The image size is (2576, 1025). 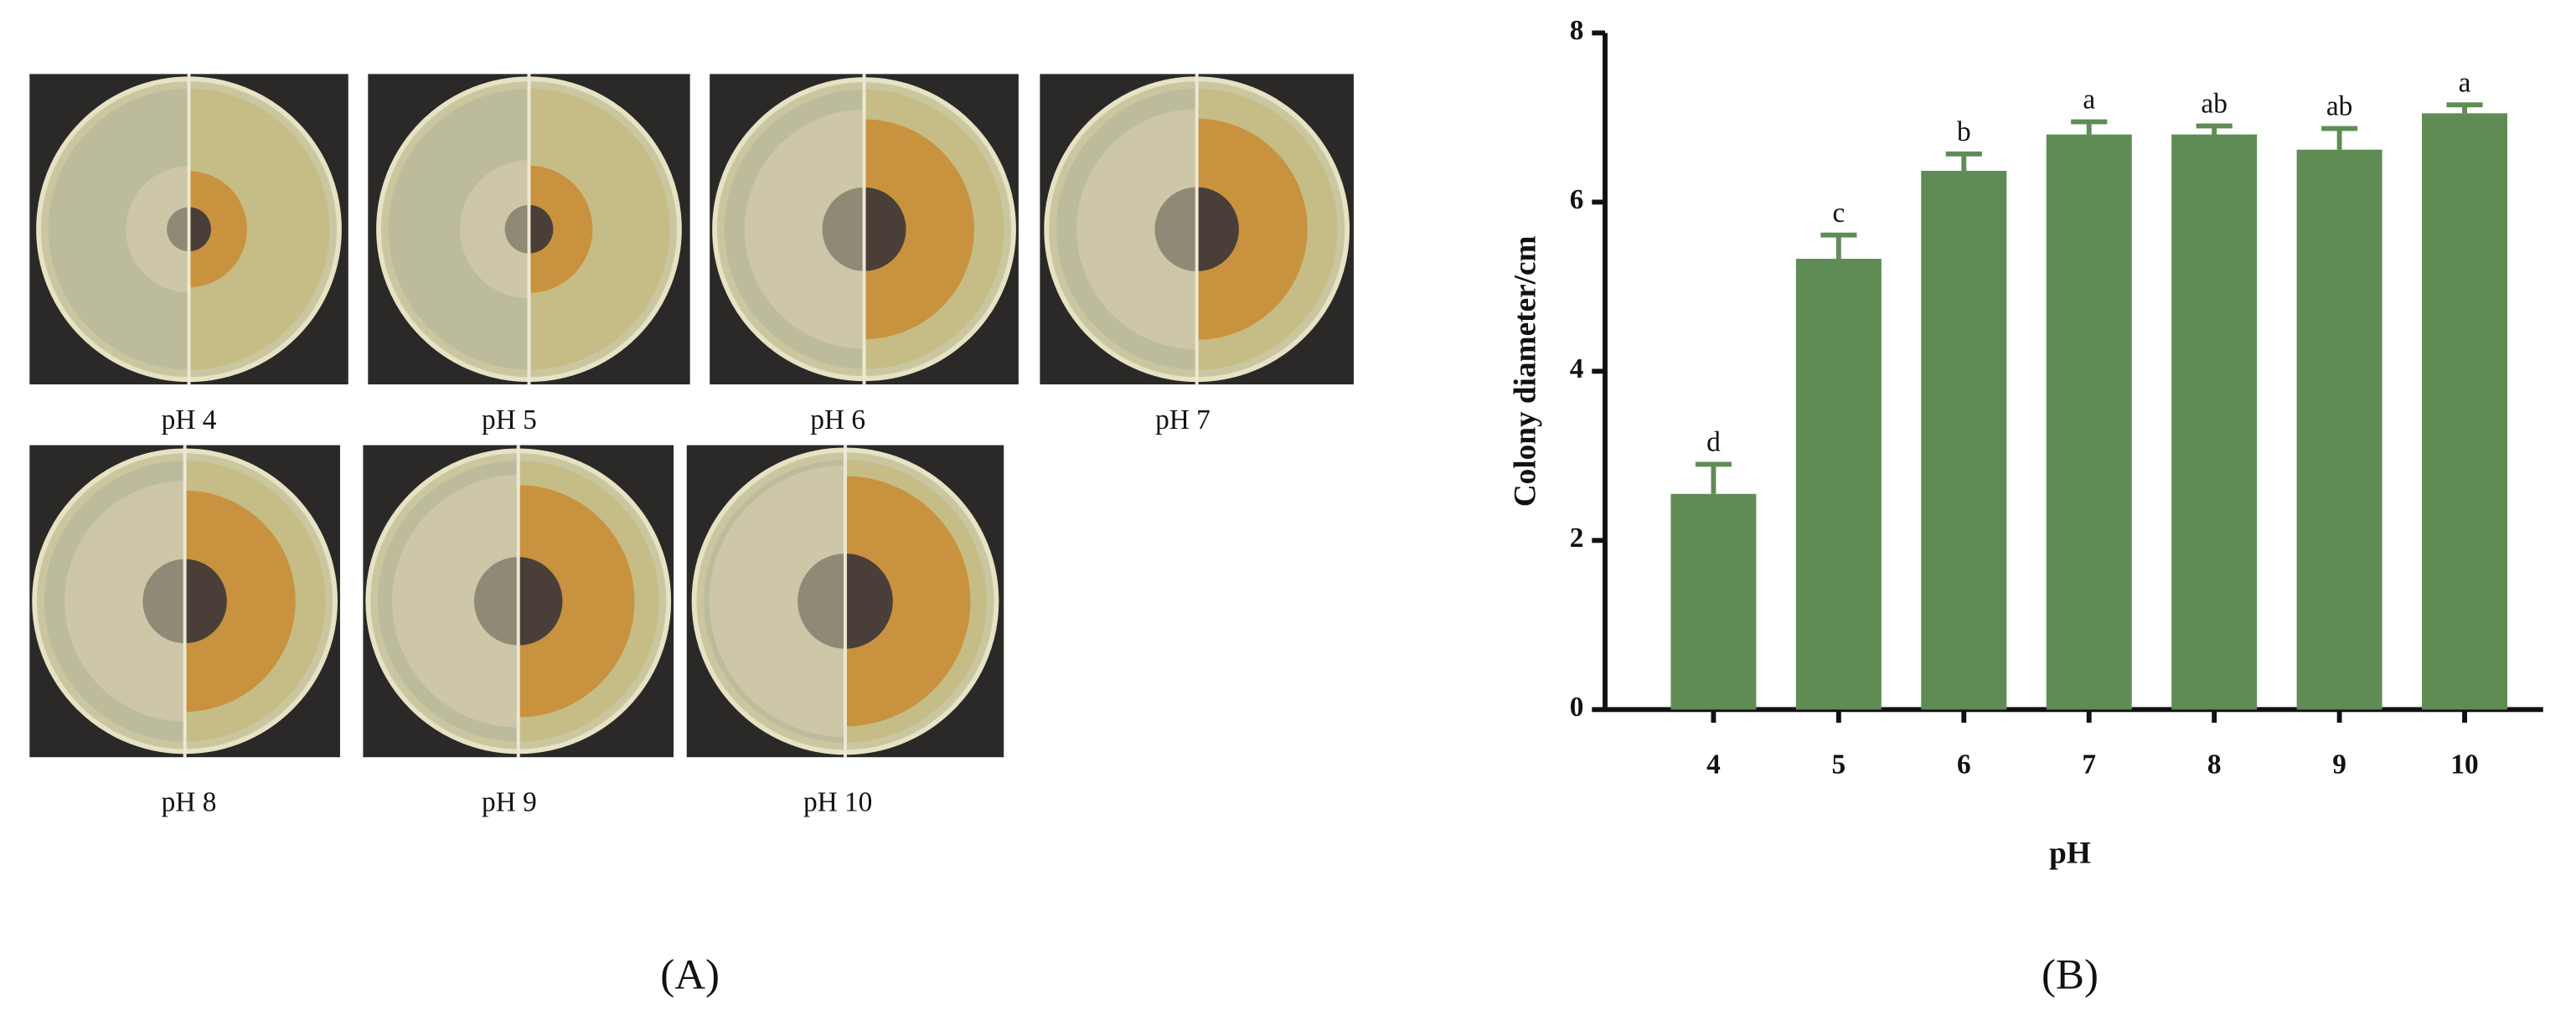 I want to click on x-tick-label: 5, so click(x=1839, y=764).